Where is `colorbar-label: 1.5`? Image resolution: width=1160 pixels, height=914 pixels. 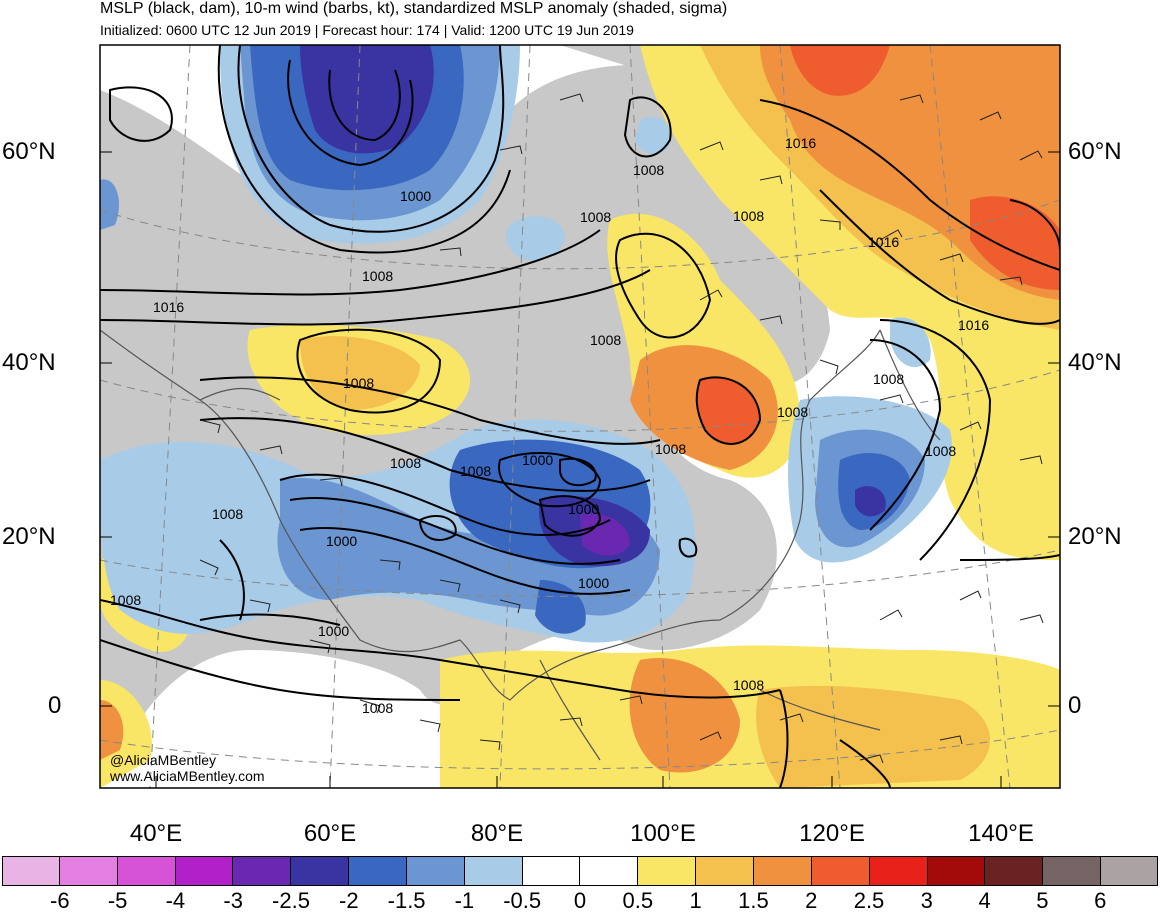 colorbar-label: 1.5 is located at coordinates (753, 900).